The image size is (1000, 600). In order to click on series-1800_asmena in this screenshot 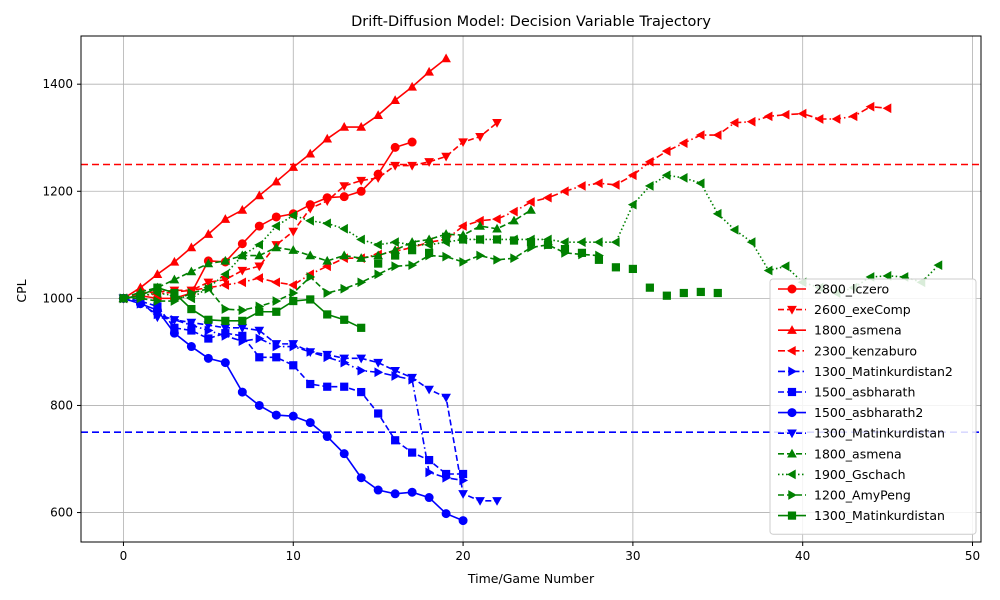, I will do `click(284, 178)`.